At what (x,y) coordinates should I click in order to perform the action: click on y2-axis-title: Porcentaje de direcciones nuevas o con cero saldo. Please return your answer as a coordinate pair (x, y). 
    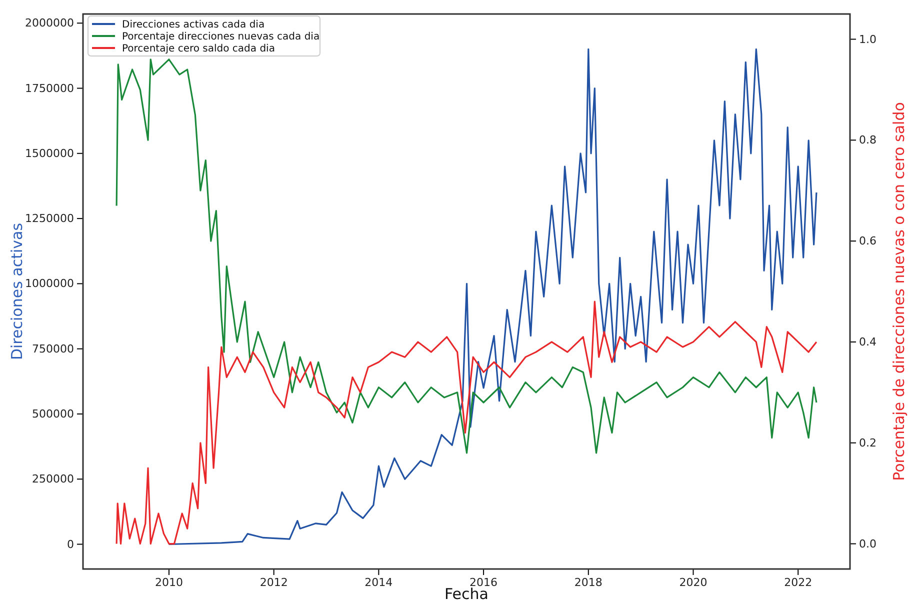
    Looking at the image, I should click on (899, 291).